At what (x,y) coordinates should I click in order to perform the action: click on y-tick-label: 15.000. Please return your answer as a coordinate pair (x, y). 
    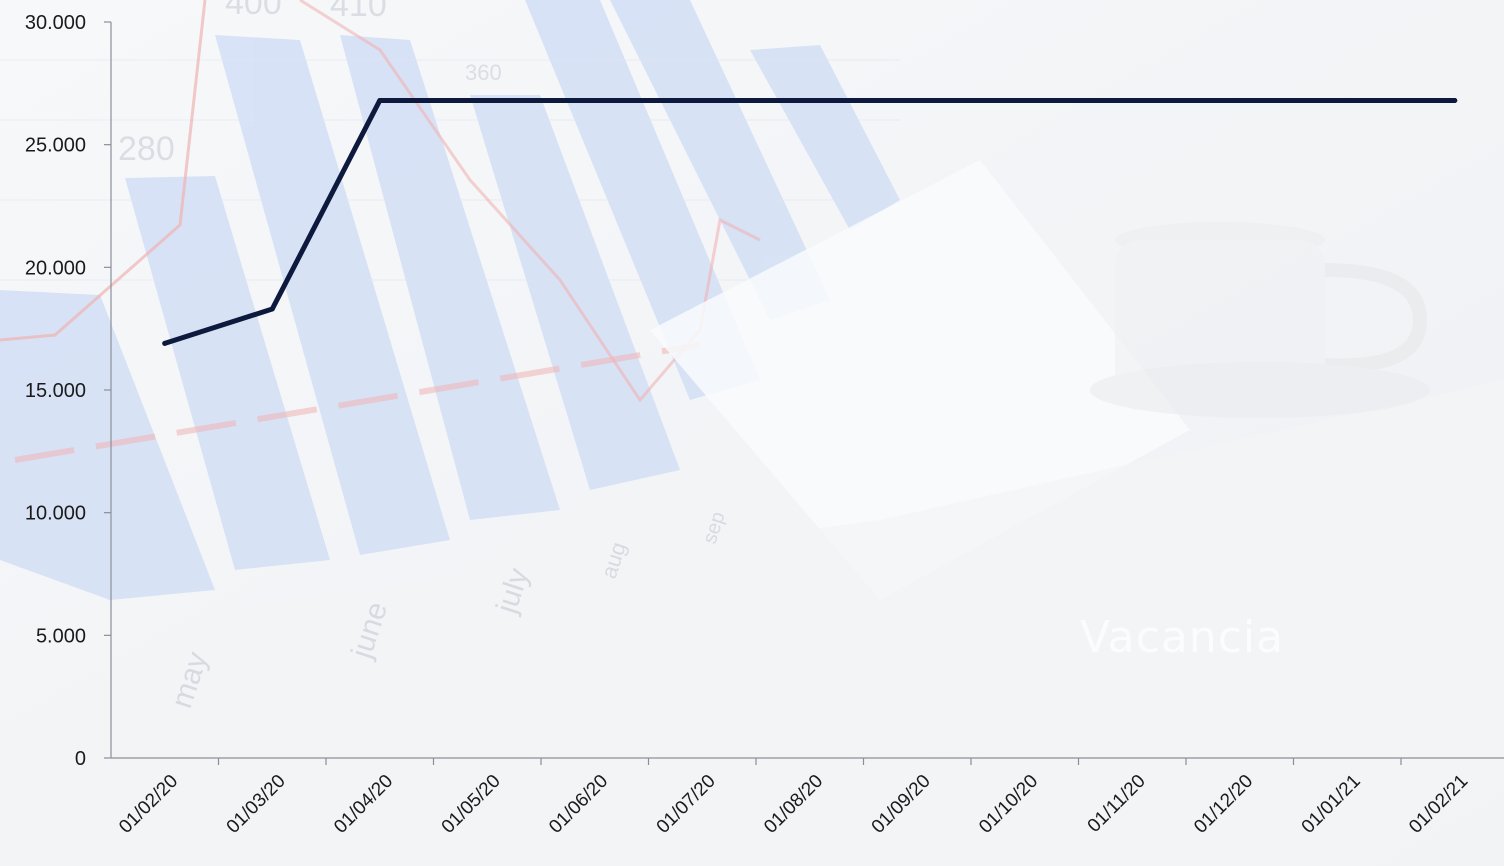
    Looking at the image, I should click on (55, 391).